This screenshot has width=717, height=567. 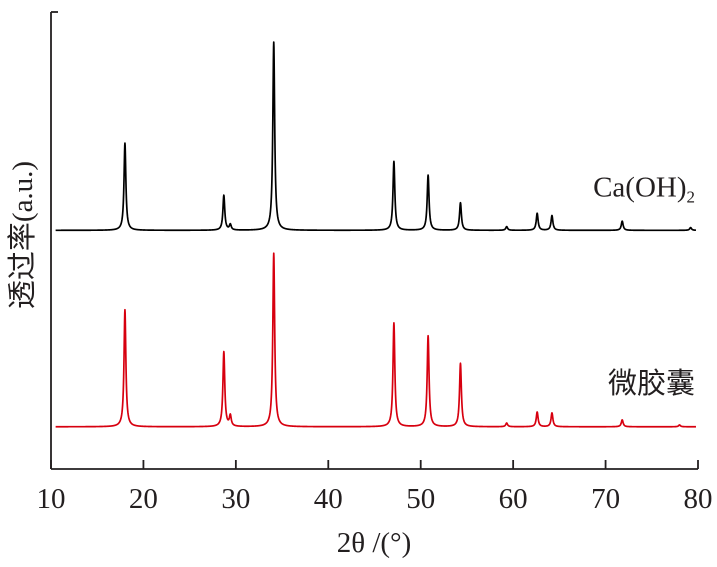 I want to click on y-axis-title: 透过率(a.u.), so click(x=22, y=235).